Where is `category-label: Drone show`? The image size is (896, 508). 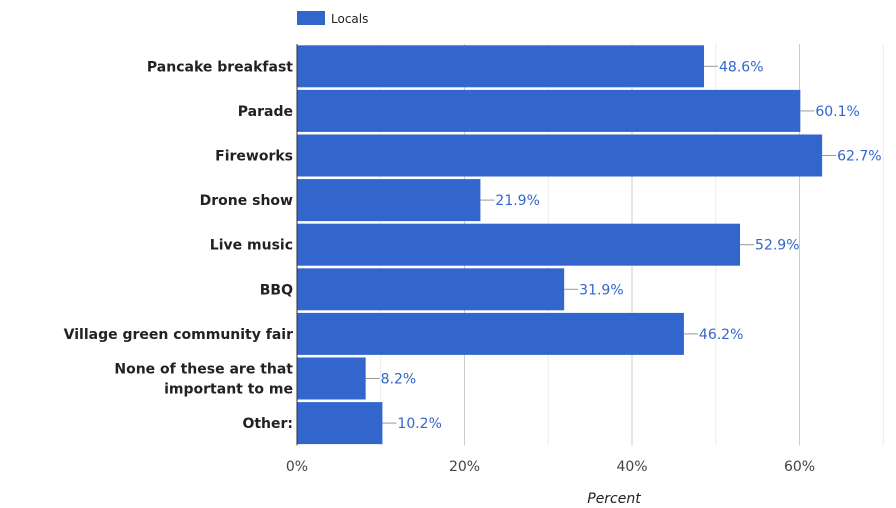
category-label: Drone show is located at coordinates (246, 201).